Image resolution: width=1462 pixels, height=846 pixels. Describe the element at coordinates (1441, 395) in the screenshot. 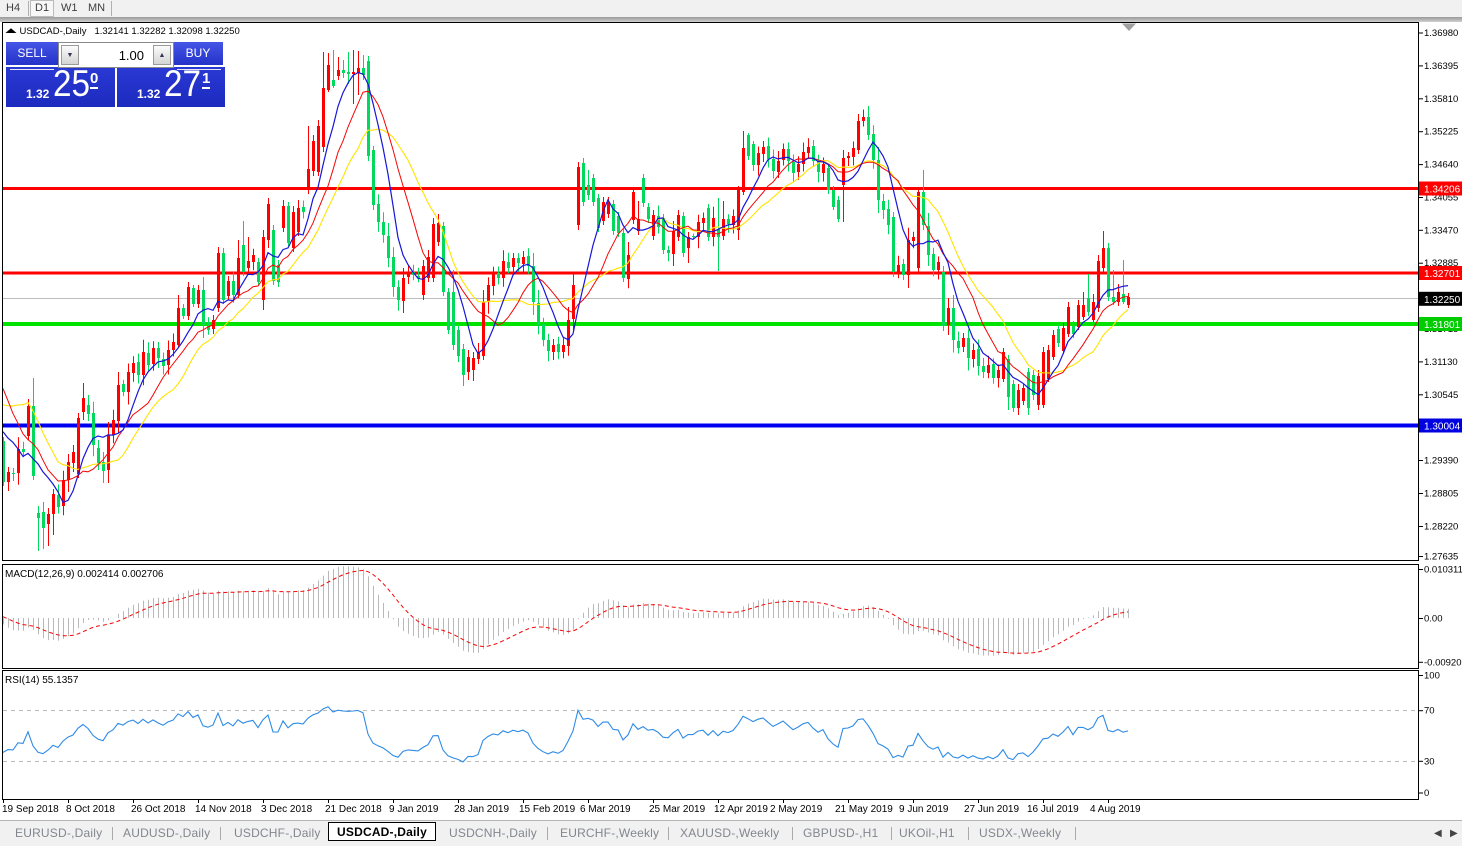

I see `svg-text: 1.30545` at that location.